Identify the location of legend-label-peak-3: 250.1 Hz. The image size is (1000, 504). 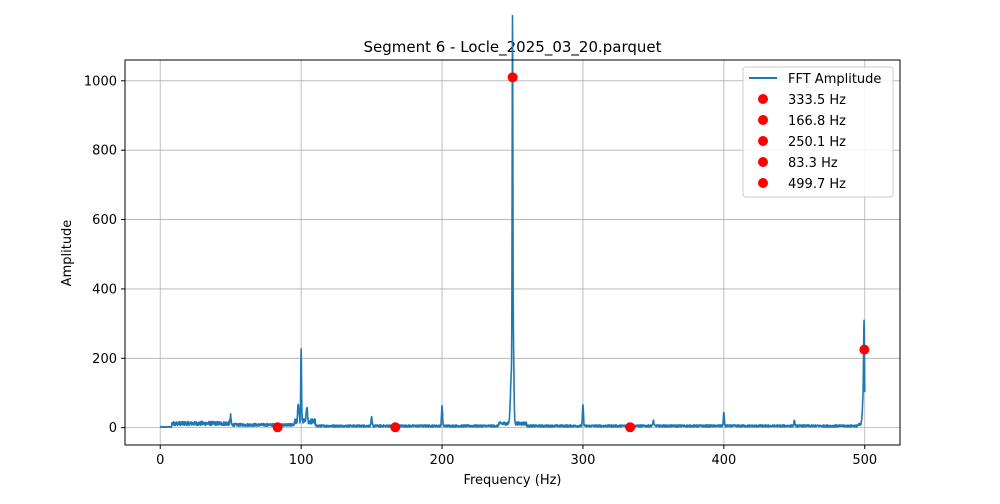
(817, 142).